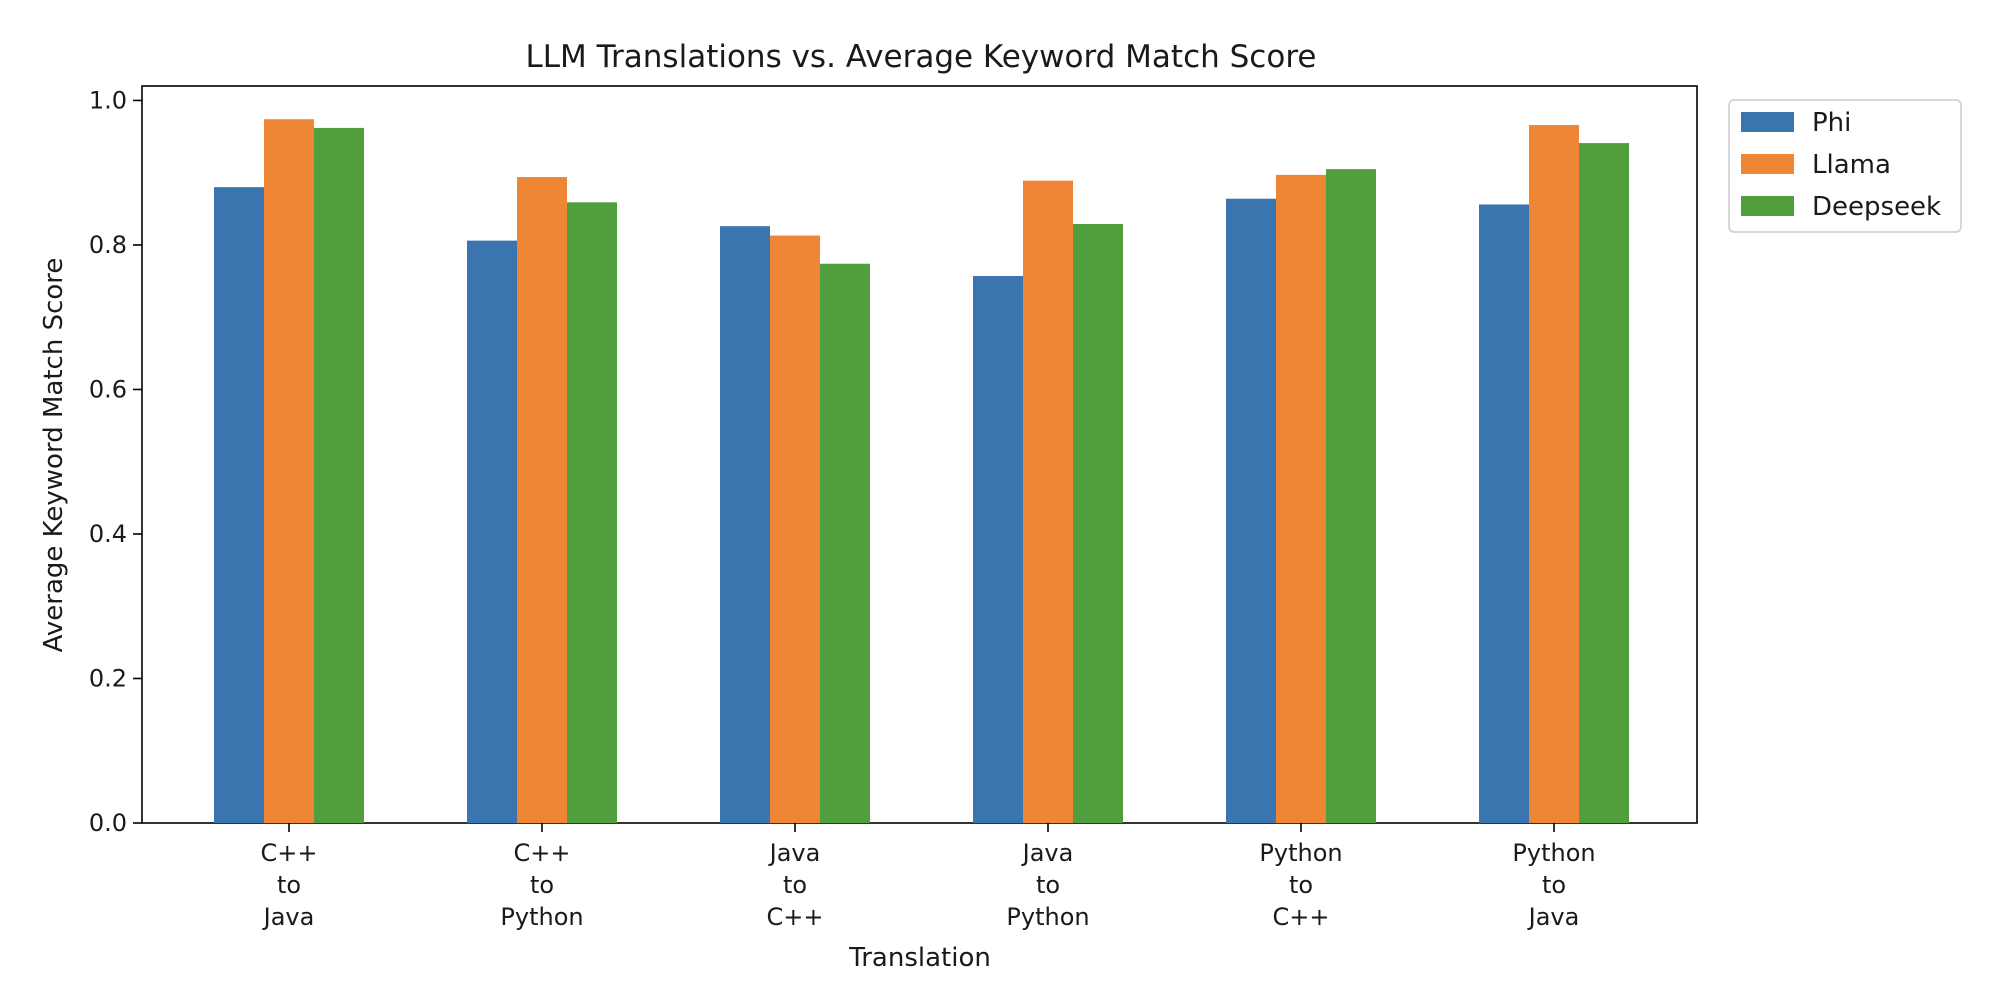 Image resolution: width=1994 pixels, height=993 pixels. What do you see at coordinates (1554, 885) in the screenshot?
I see `x-tick-label-5-line-1: to` at bounding box center [1554, 885].